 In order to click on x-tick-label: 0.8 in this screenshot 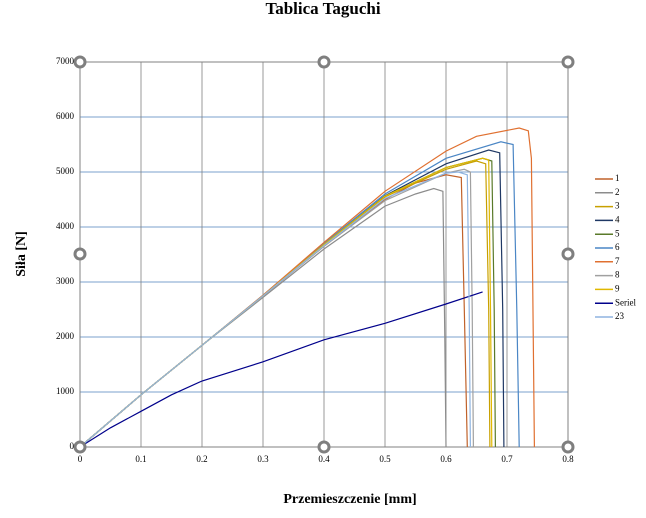, I will do `click(568, 459)`.